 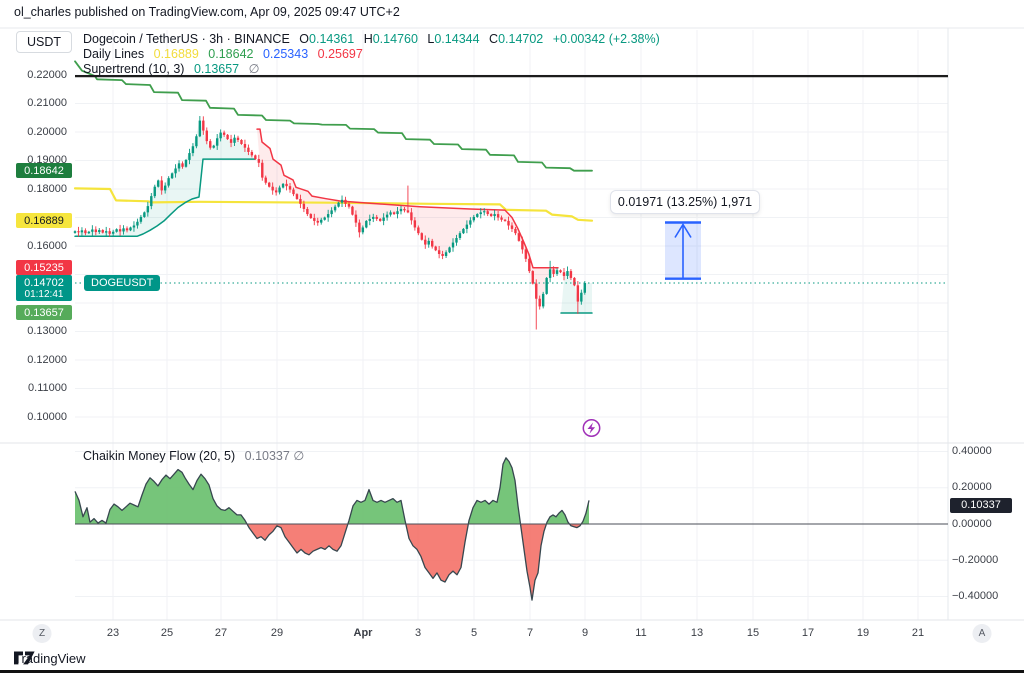 What do you see at coordinates (418, 633) in the screenshot?
I see `time-tick-label: 3` at bounding box center [418, 633].